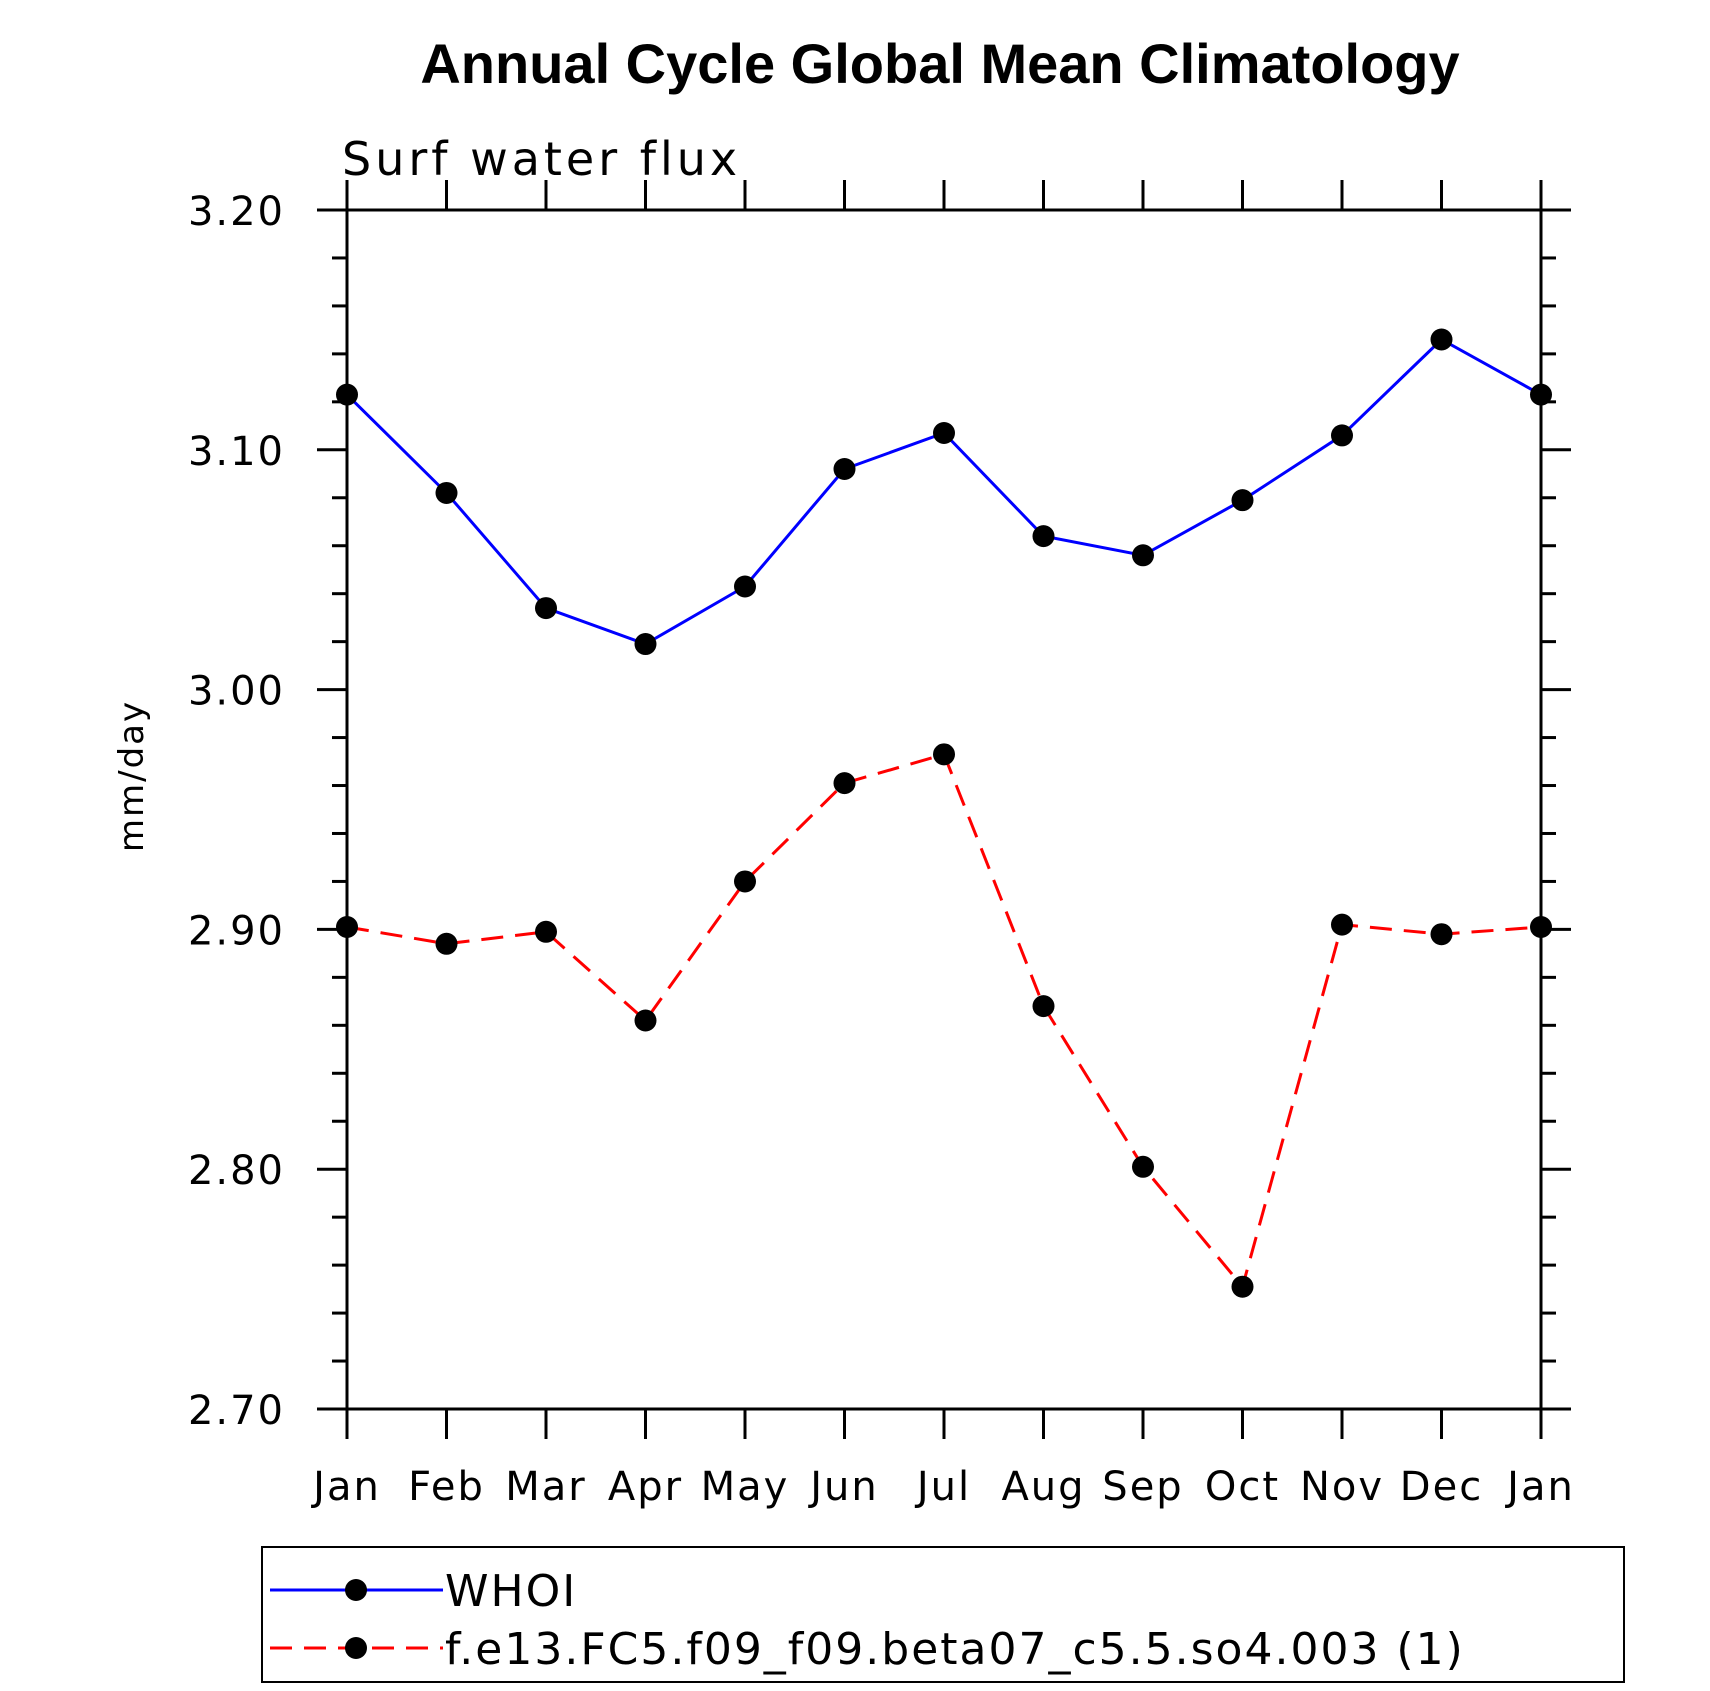  Describe the element at coordinates (1142, 1487) in the screenshot. I see `x-tick-label: Sep` at that location.